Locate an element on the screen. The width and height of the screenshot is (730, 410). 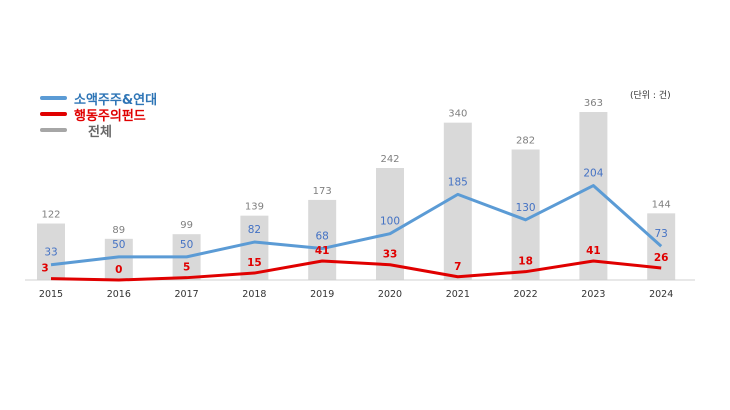
point-label-retail-2023: 204 is located at coordinates (593, 174).